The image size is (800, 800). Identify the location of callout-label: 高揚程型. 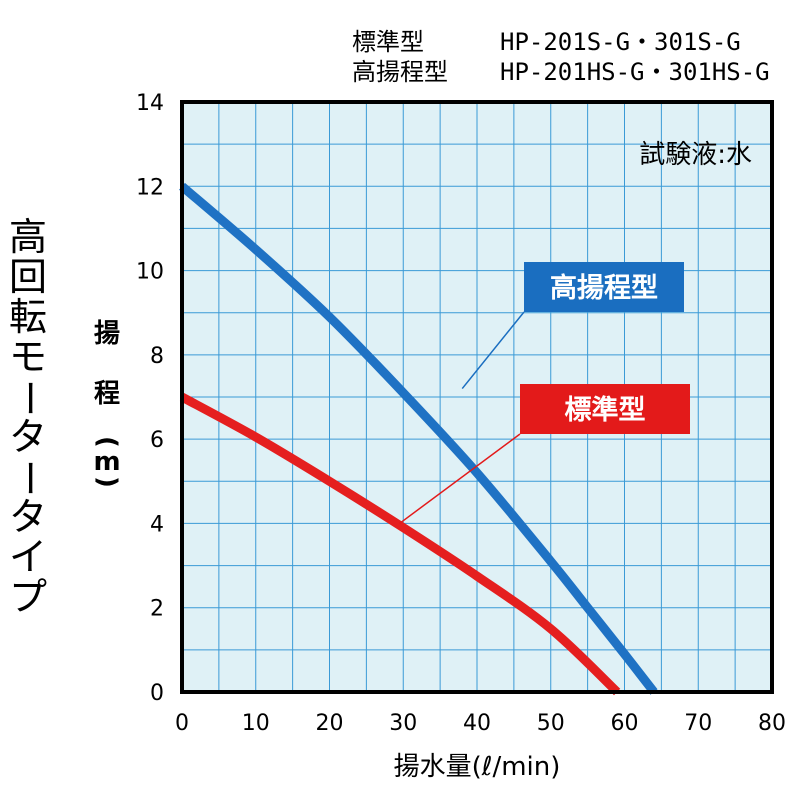
(604, 288).